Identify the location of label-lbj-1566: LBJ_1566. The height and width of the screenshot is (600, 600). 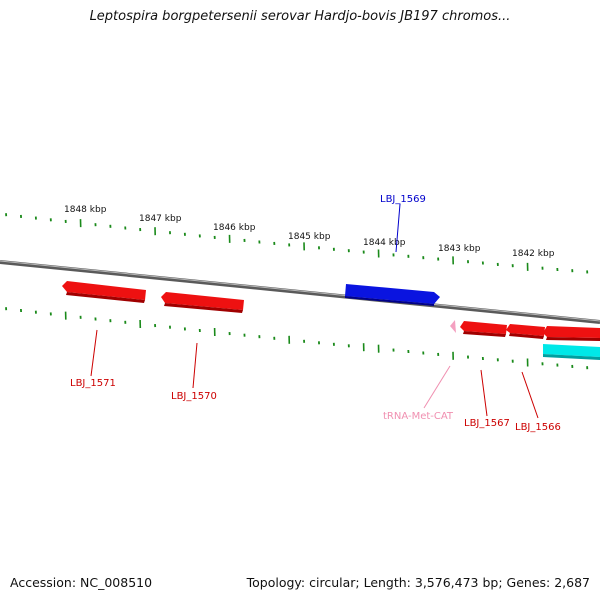
(538, 427).